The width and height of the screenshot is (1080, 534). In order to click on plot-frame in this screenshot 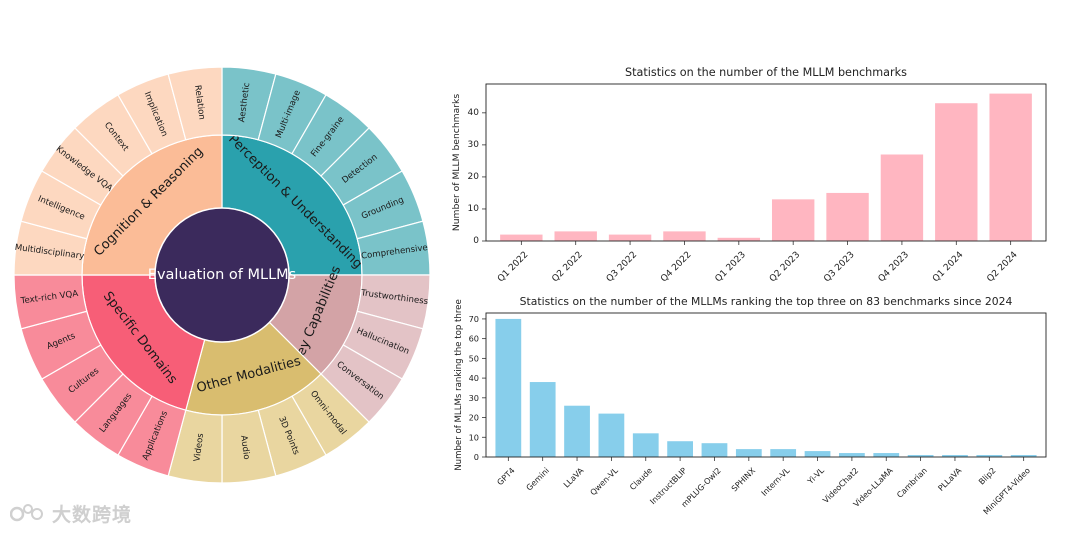, I will do `click(766, 385)`.